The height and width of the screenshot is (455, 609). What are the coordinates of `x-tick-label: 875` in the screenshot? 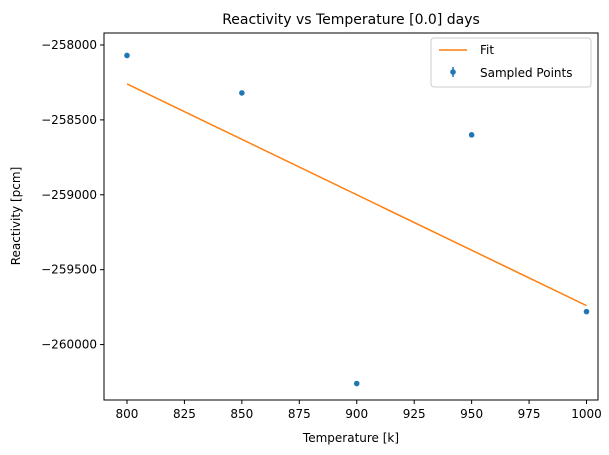 It's located at (299, 414).